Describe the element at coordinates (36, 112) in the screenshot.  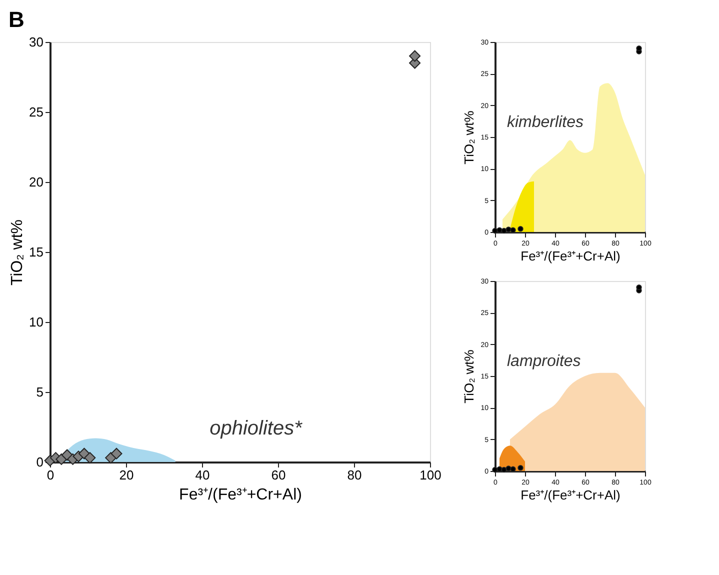
I see `y-tick-label: 25` at that location.